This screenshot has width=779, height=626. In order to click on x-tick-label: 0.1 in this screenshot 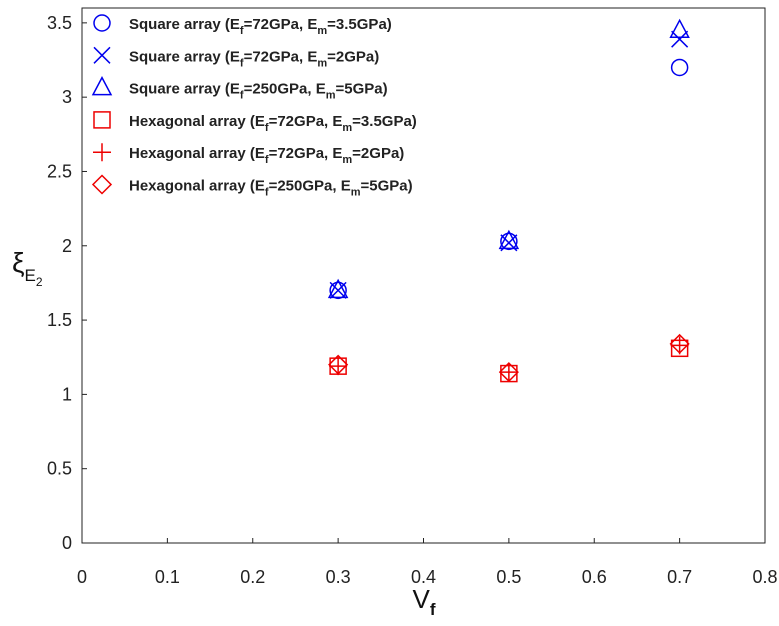, I will do `click(167, 577)`.